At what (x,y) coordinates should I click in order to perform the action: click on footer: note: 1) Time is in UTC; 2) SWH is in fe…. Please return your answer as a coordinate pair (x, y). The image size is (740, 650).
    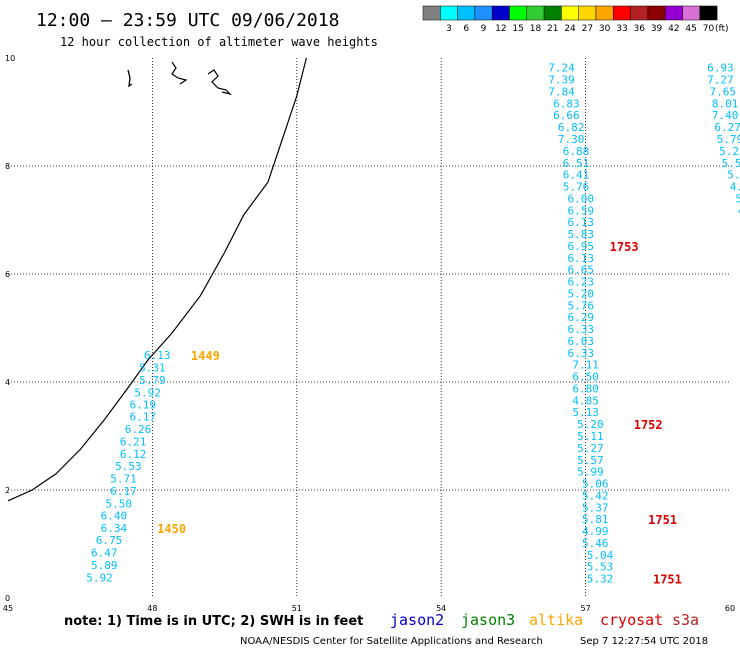
    Looking at the image, I should click on (386, 629).